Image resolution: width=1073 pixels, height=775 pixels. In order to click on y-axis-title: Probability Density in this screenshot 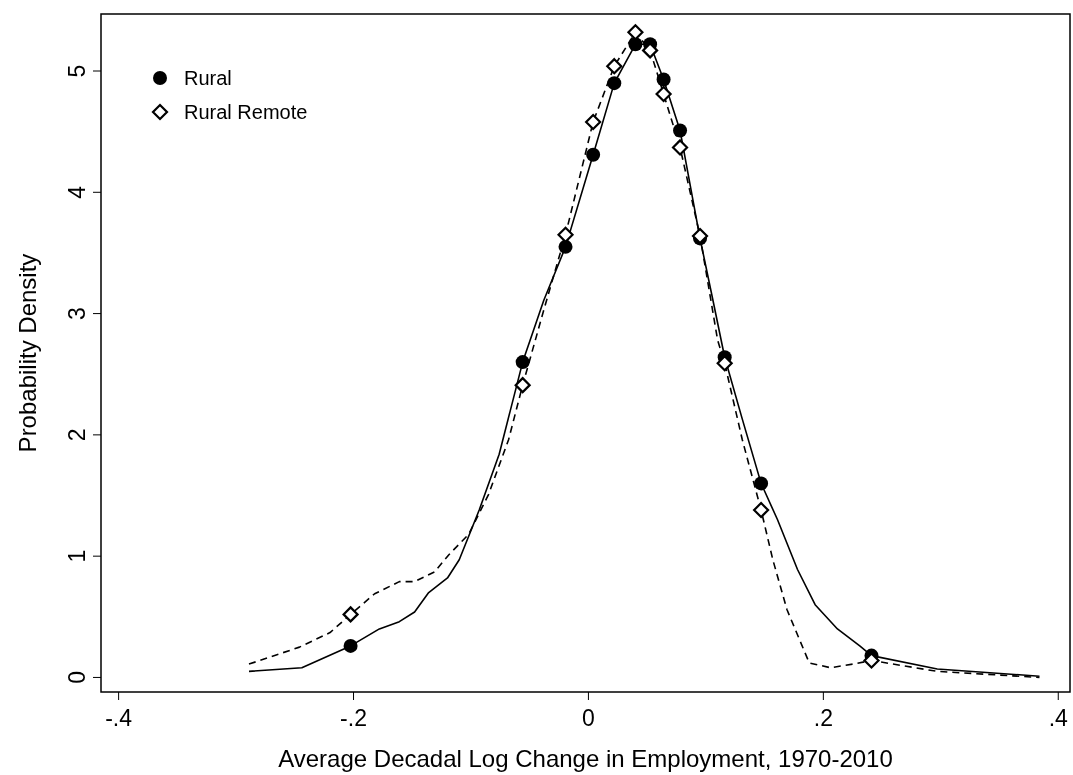, I will do `click(27, 353)`.